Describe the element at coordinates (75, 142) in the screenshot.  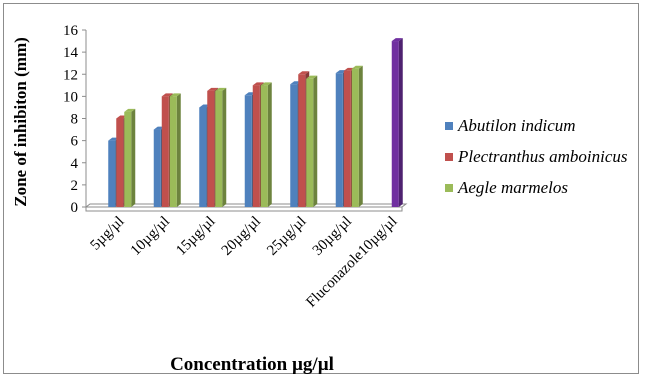
I see `y-tick-label: 6` at that location.